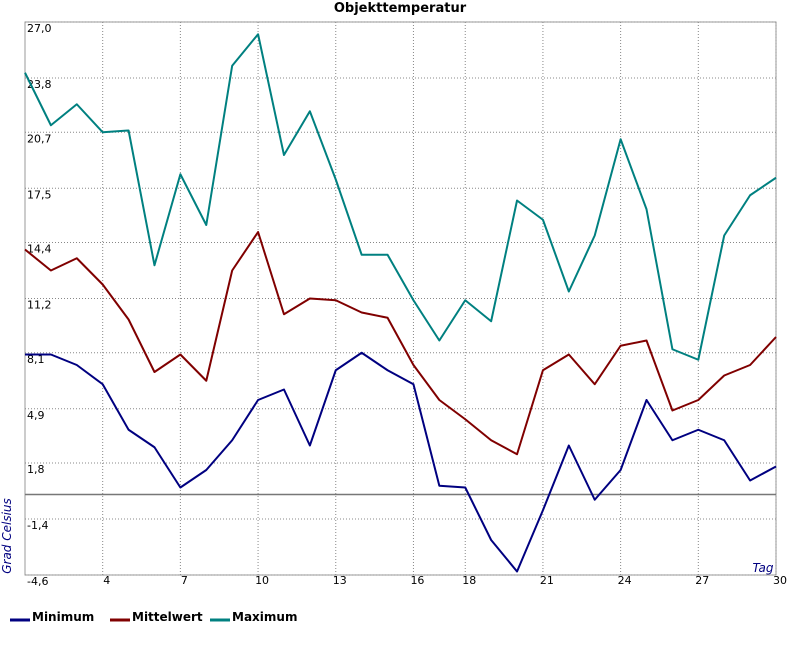  What do you see at coordinates (39, 138) in the screenshot?
I see `y-tick-label: 20,7` at bounding box center [39, 138].